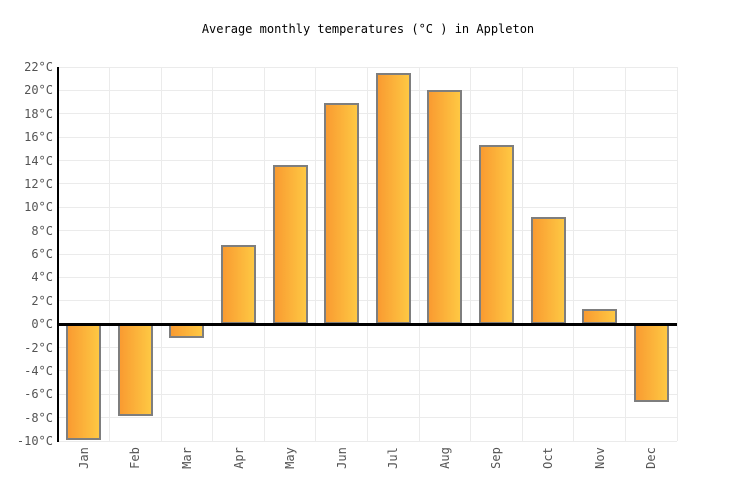 This screenshot has width=736, height=500. Describe the element at coordinates (290, 245) in the screenshot. I see `bar-may` at that location.